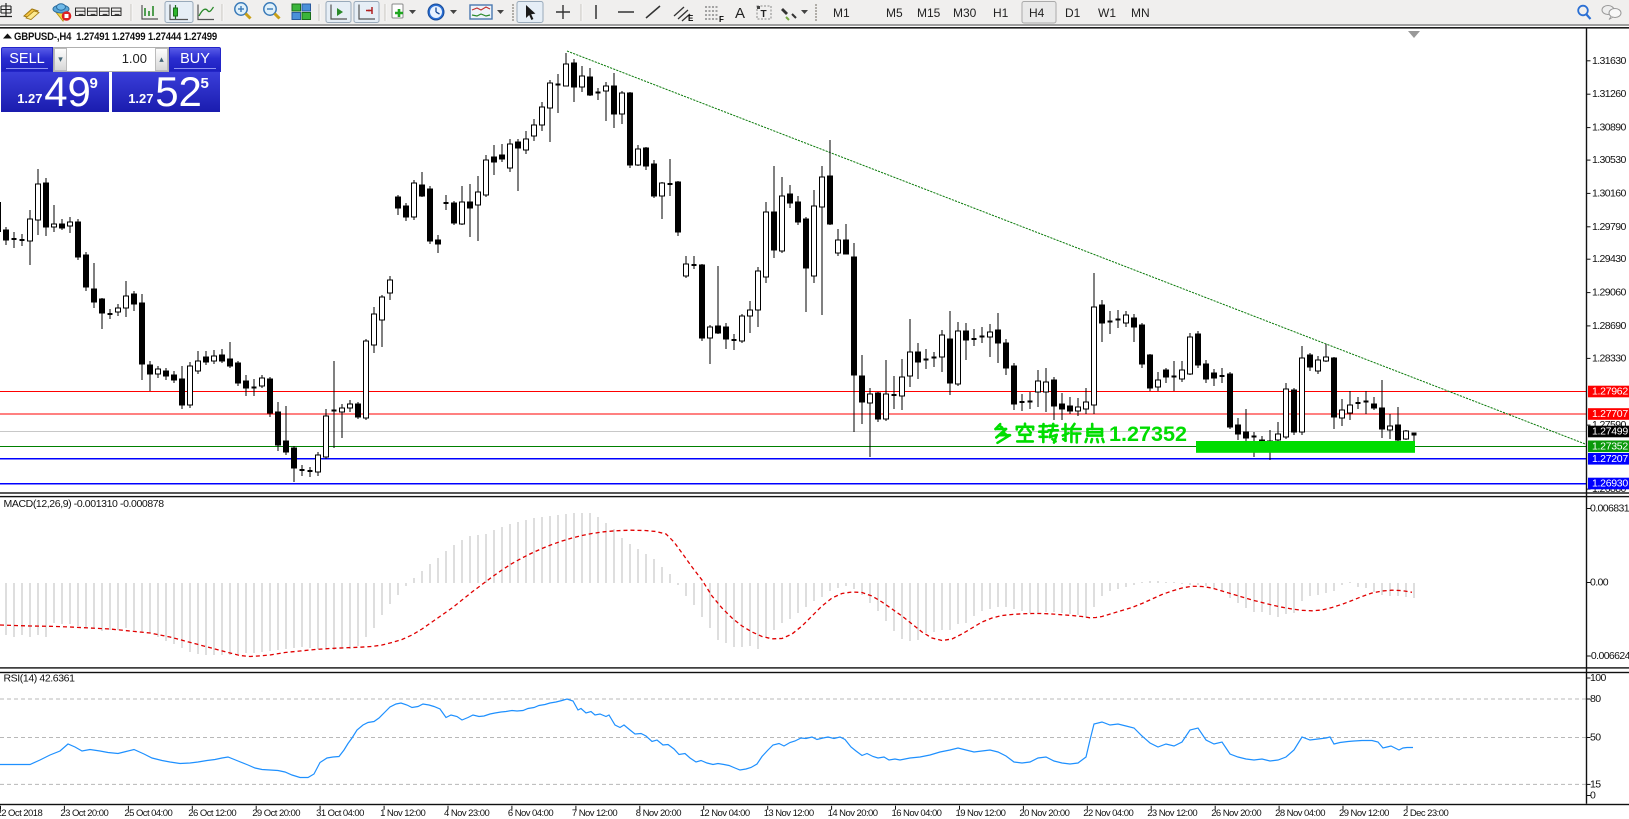 The height and width of the screenshot is (819, 1629). What do you see at coordinates (725, 813) in the screenshot?
I see `svg-text: 12 Nov 04:00` at bounding box center [725, 813].